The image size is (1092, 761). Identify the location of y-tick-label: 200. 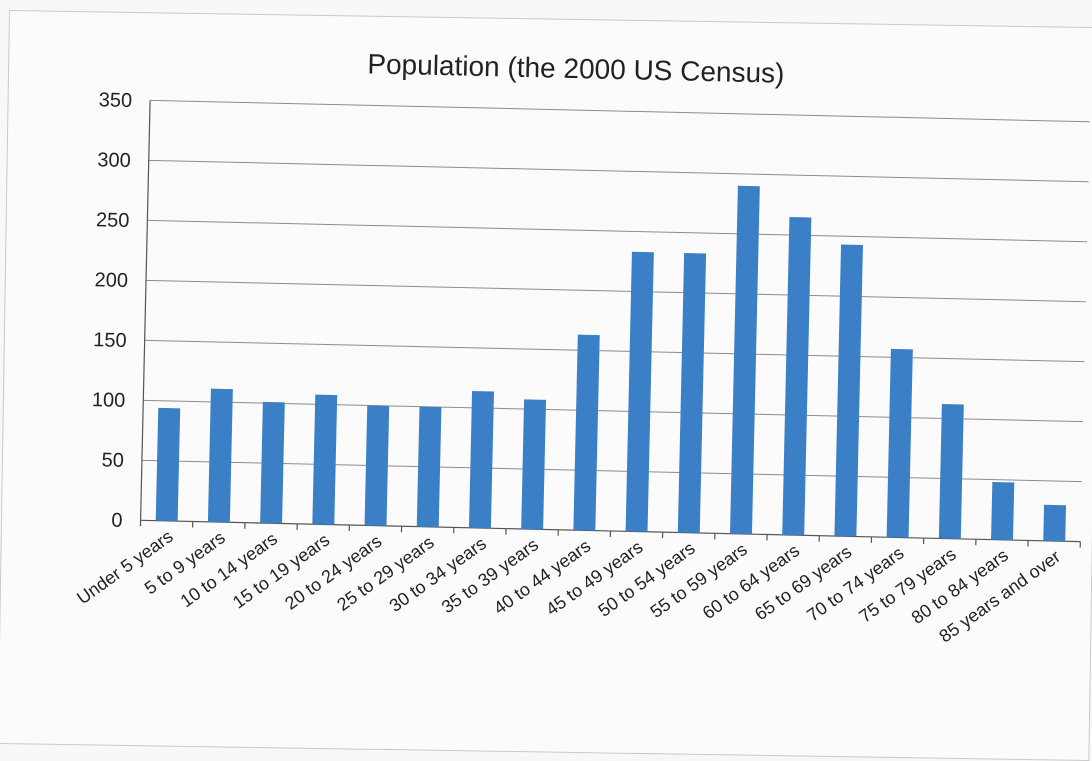
(111, 280).